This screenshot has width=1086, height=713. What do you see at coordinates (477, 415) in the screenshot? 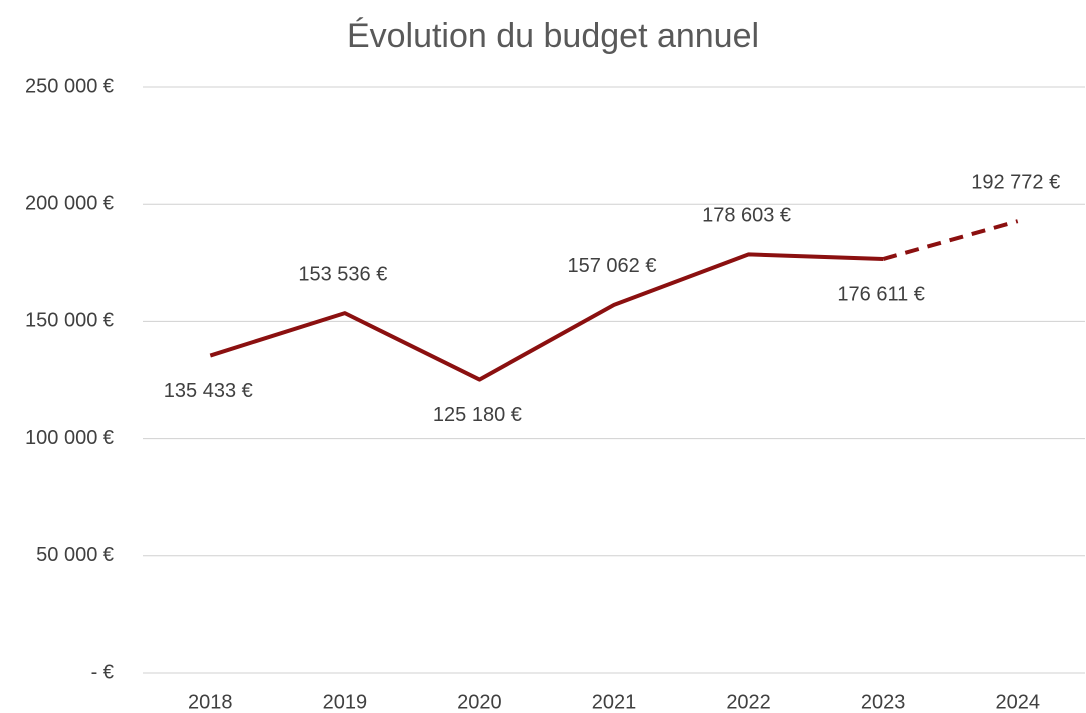
I see `data-label: 125 180 €` at bounding box center [477, 415].